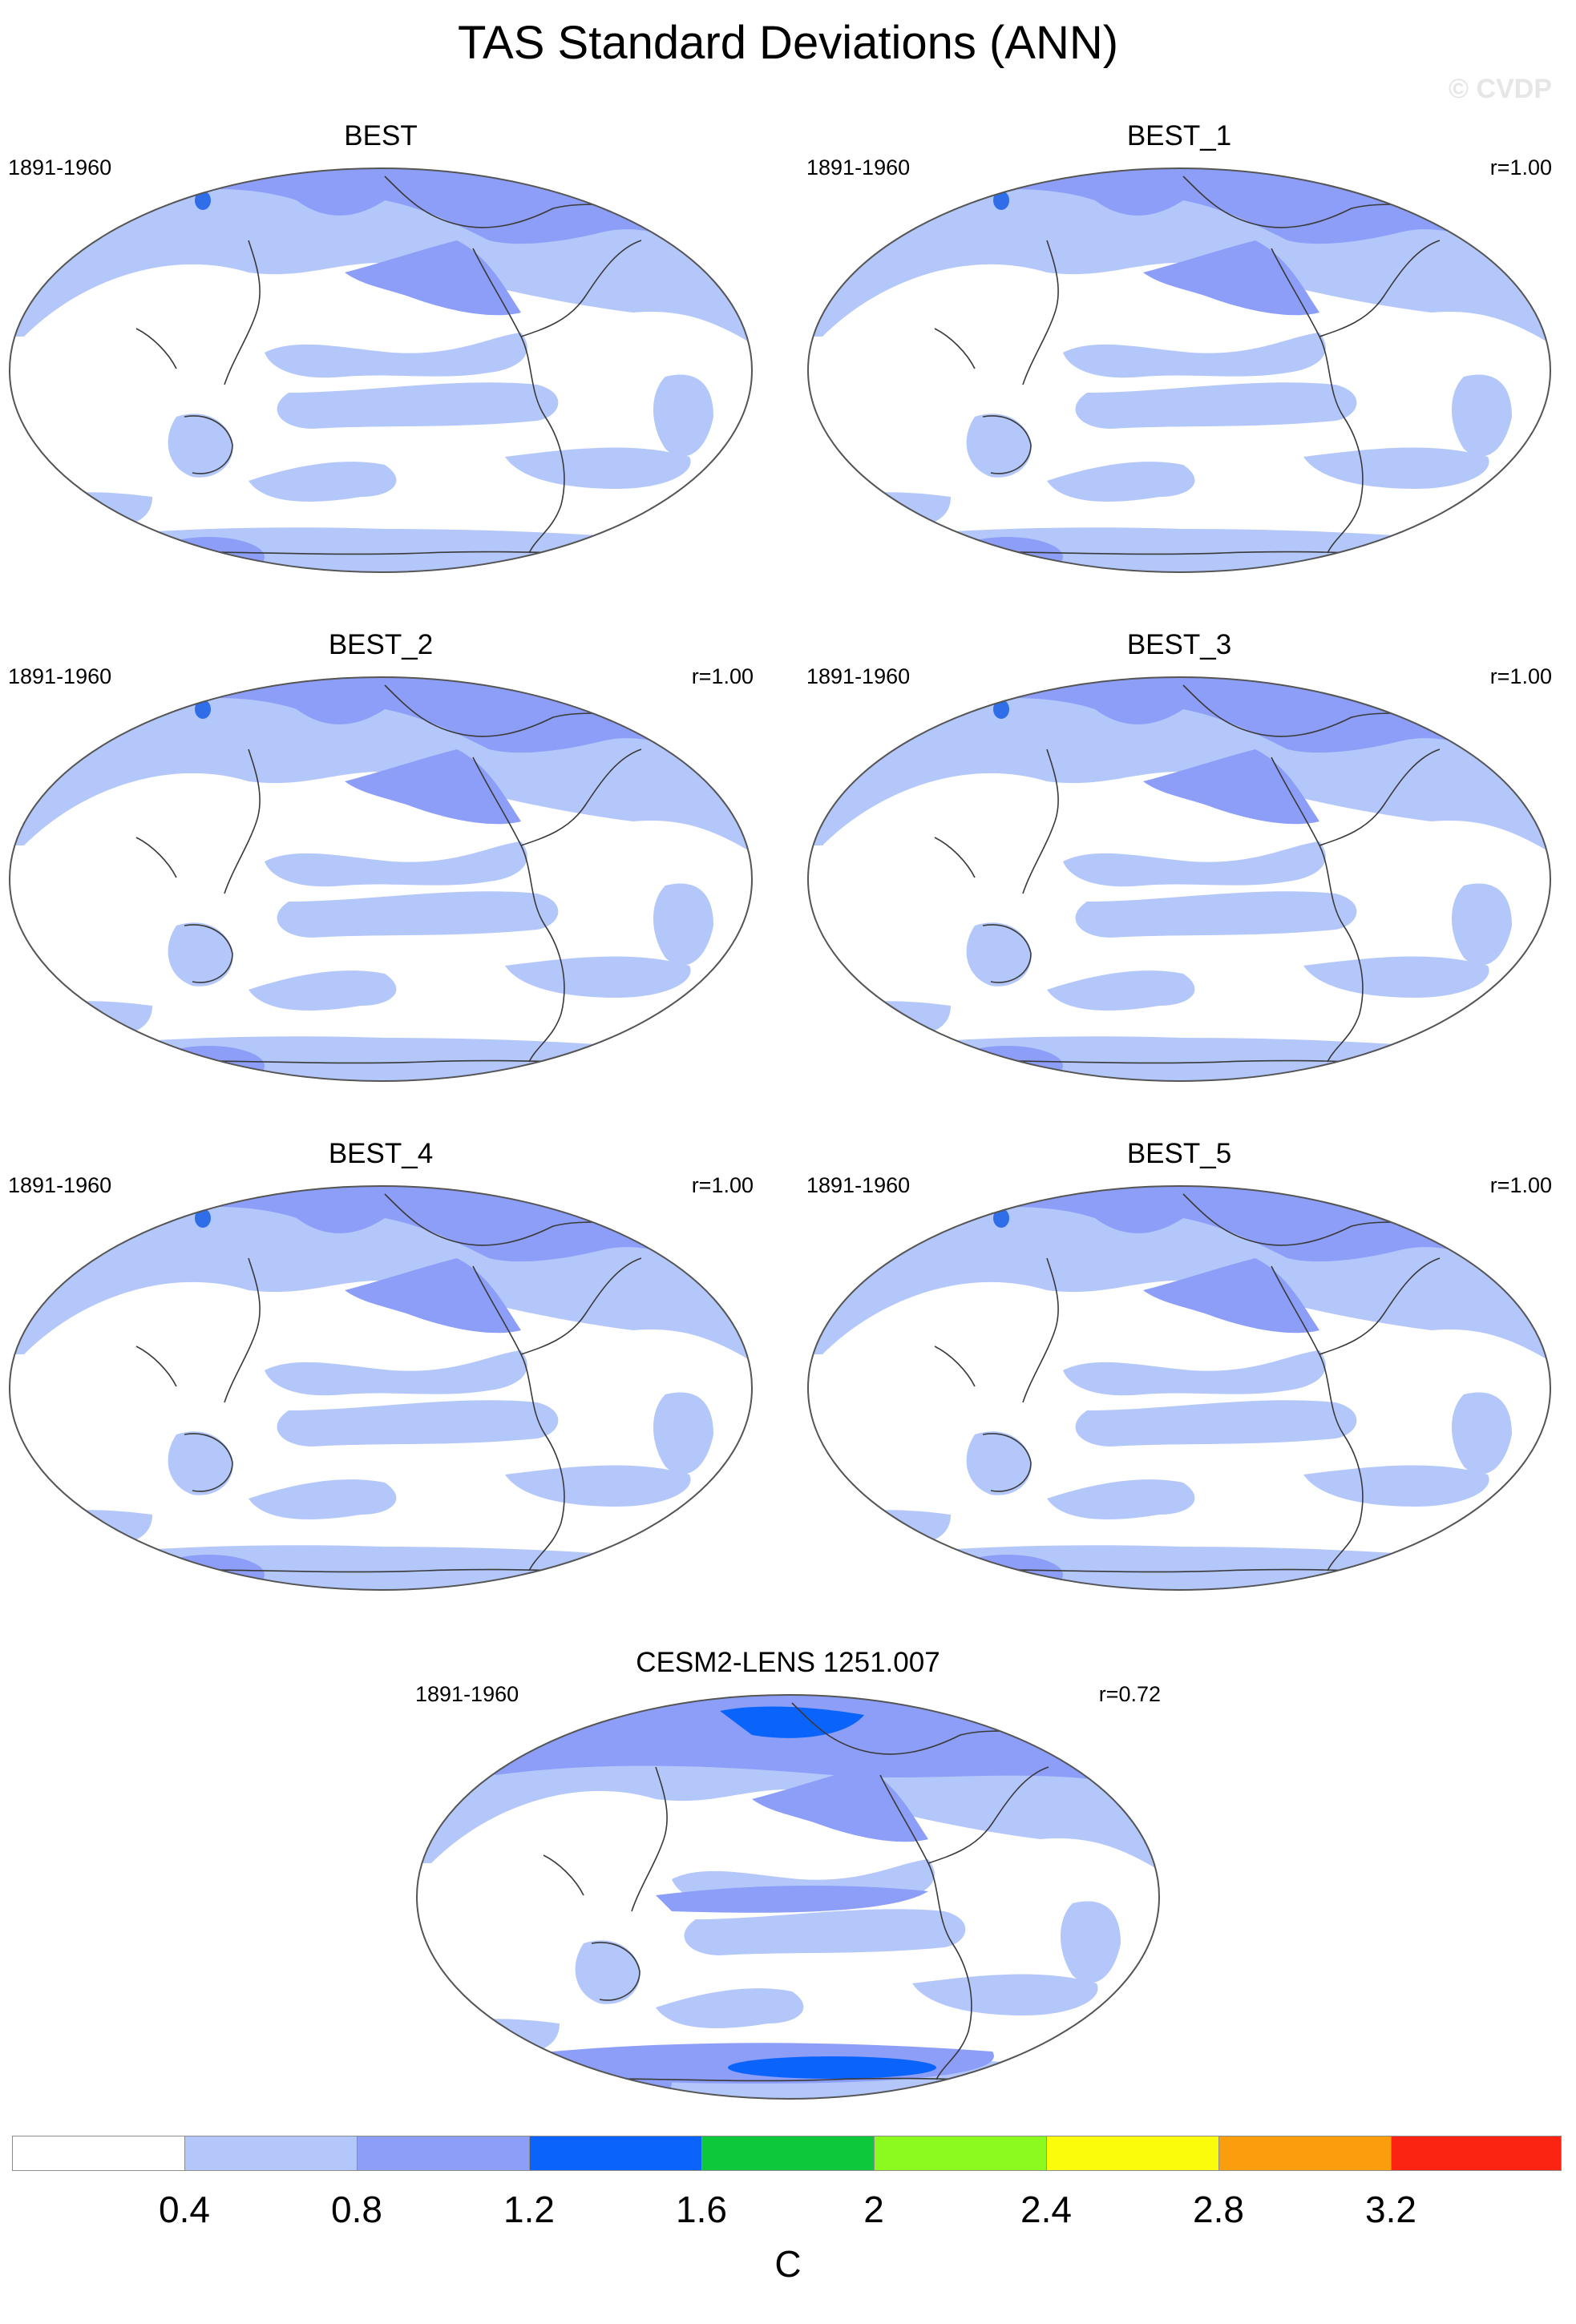 The width and height of the screenshot is (1576, 2324). What do you see at coordinates (792, 1722) in the screenshot?
I see `cesm-north-core` at bounding box center [792, 1722].